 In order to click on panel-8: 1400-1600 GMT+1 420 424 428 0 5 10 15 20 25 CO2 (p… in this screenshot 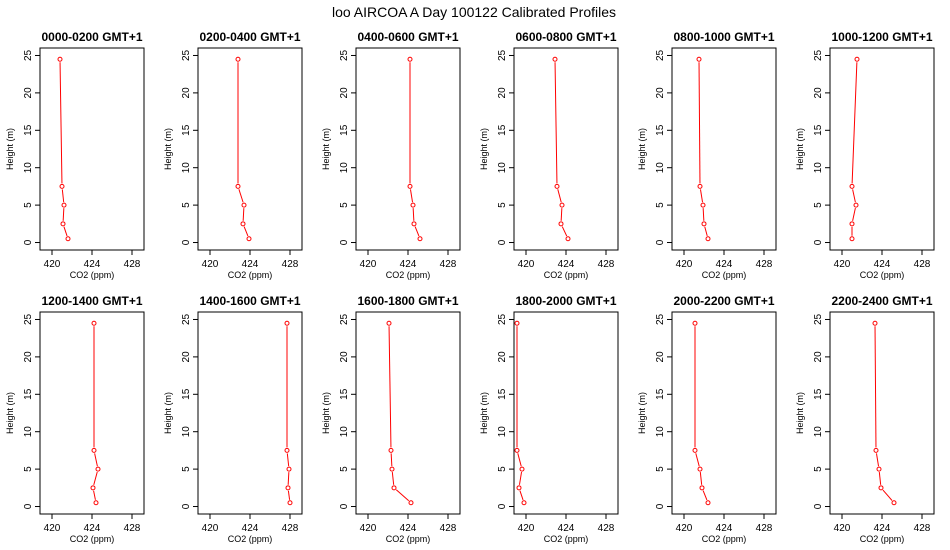, I will do `click(233, 419)`.